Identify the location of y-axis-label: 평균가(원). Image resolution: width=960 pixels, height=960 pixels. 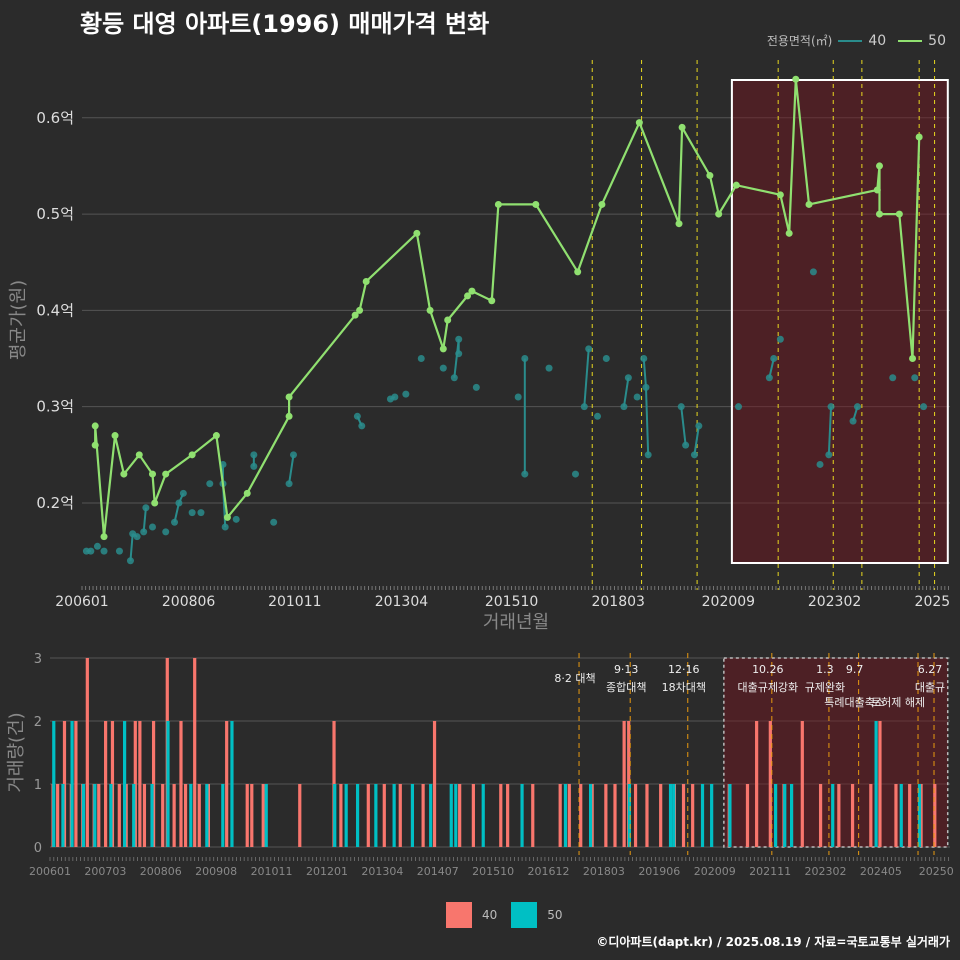
(18, 320).